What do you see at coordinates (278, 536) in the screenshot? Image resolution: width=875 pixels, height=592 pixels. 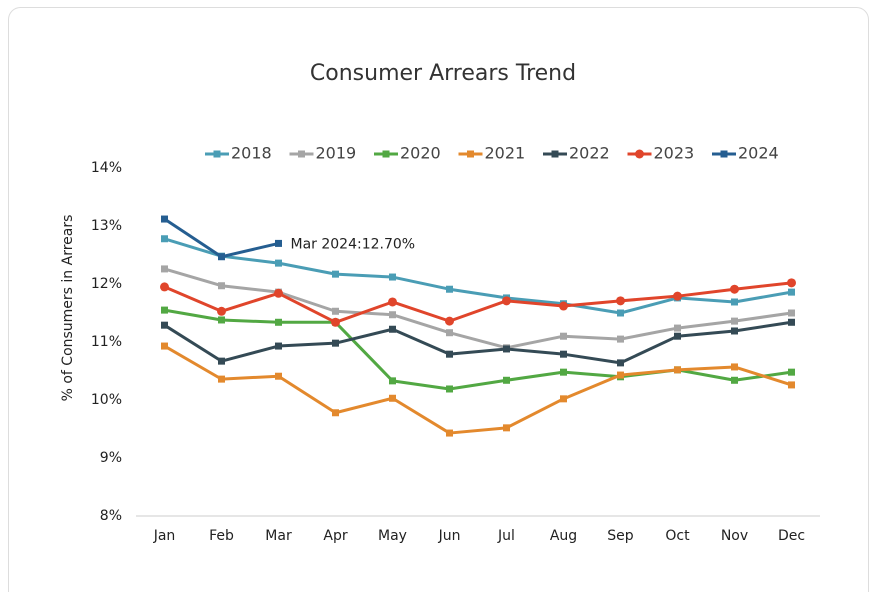 I see `x-tick-label: Mar` at bounding box center [278, 536].